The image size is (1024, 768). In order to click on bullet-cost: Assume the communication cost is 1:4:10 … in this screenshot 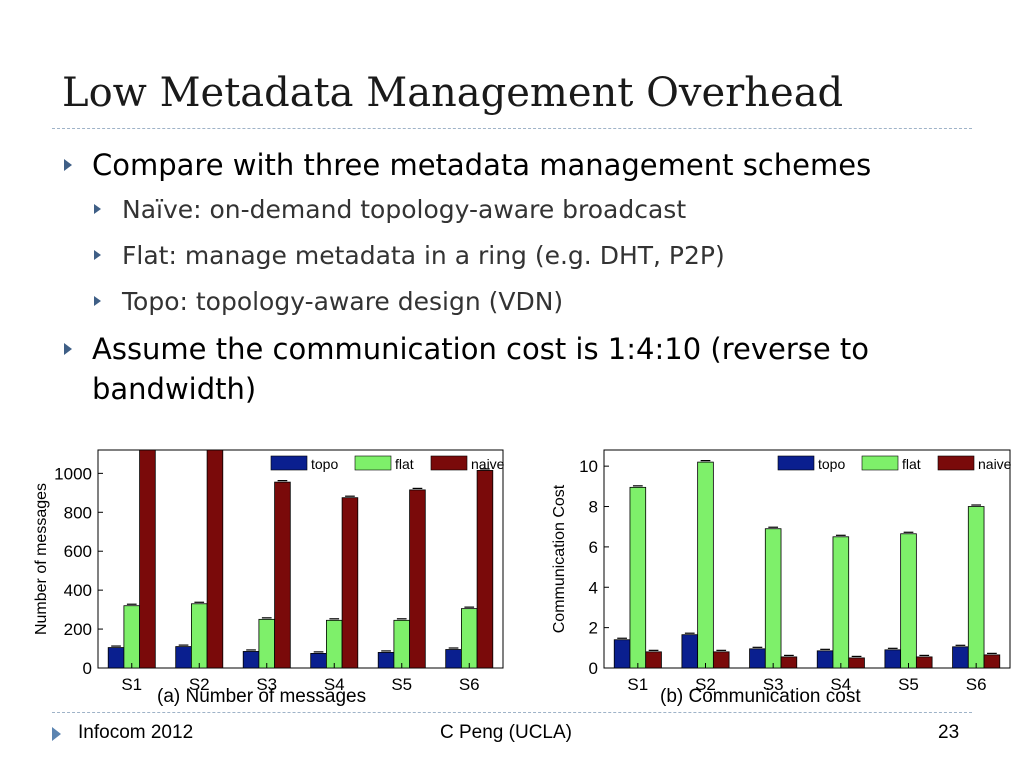, I will do `click(512, 369)`.